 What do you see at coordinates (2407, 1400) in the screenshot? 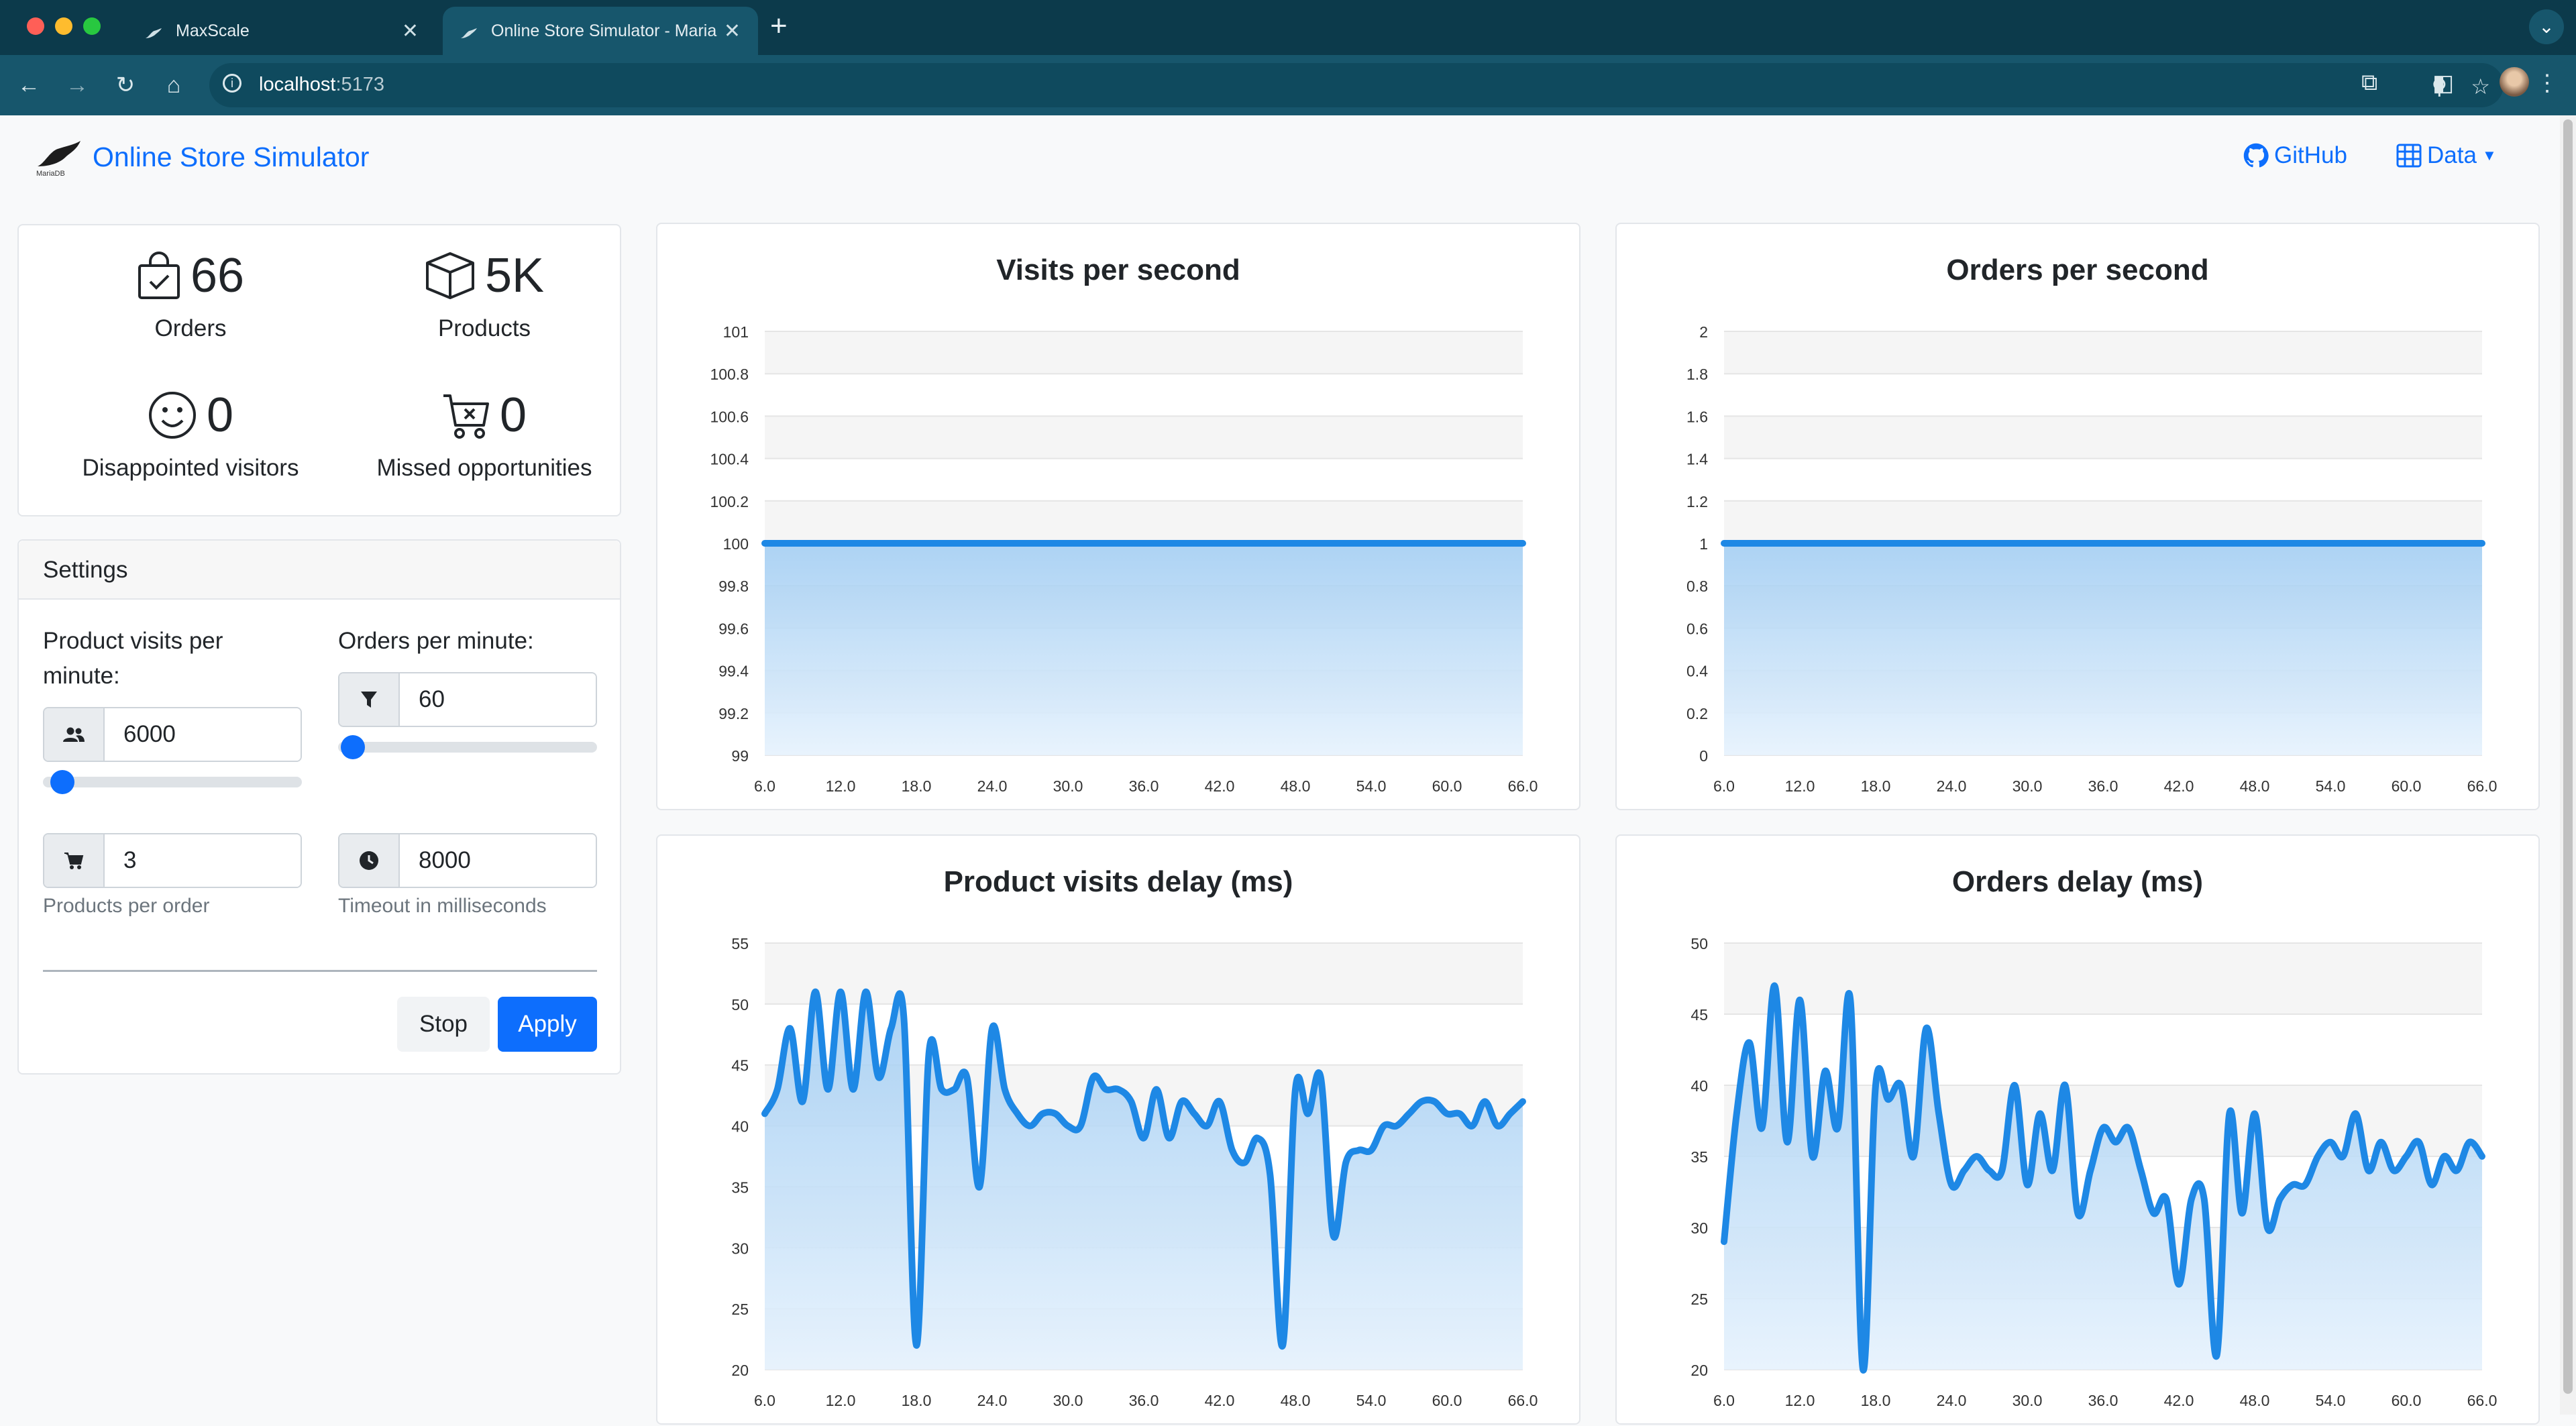
I see `x-tick-label: 60.0` at bounding box center [2407, 1400].